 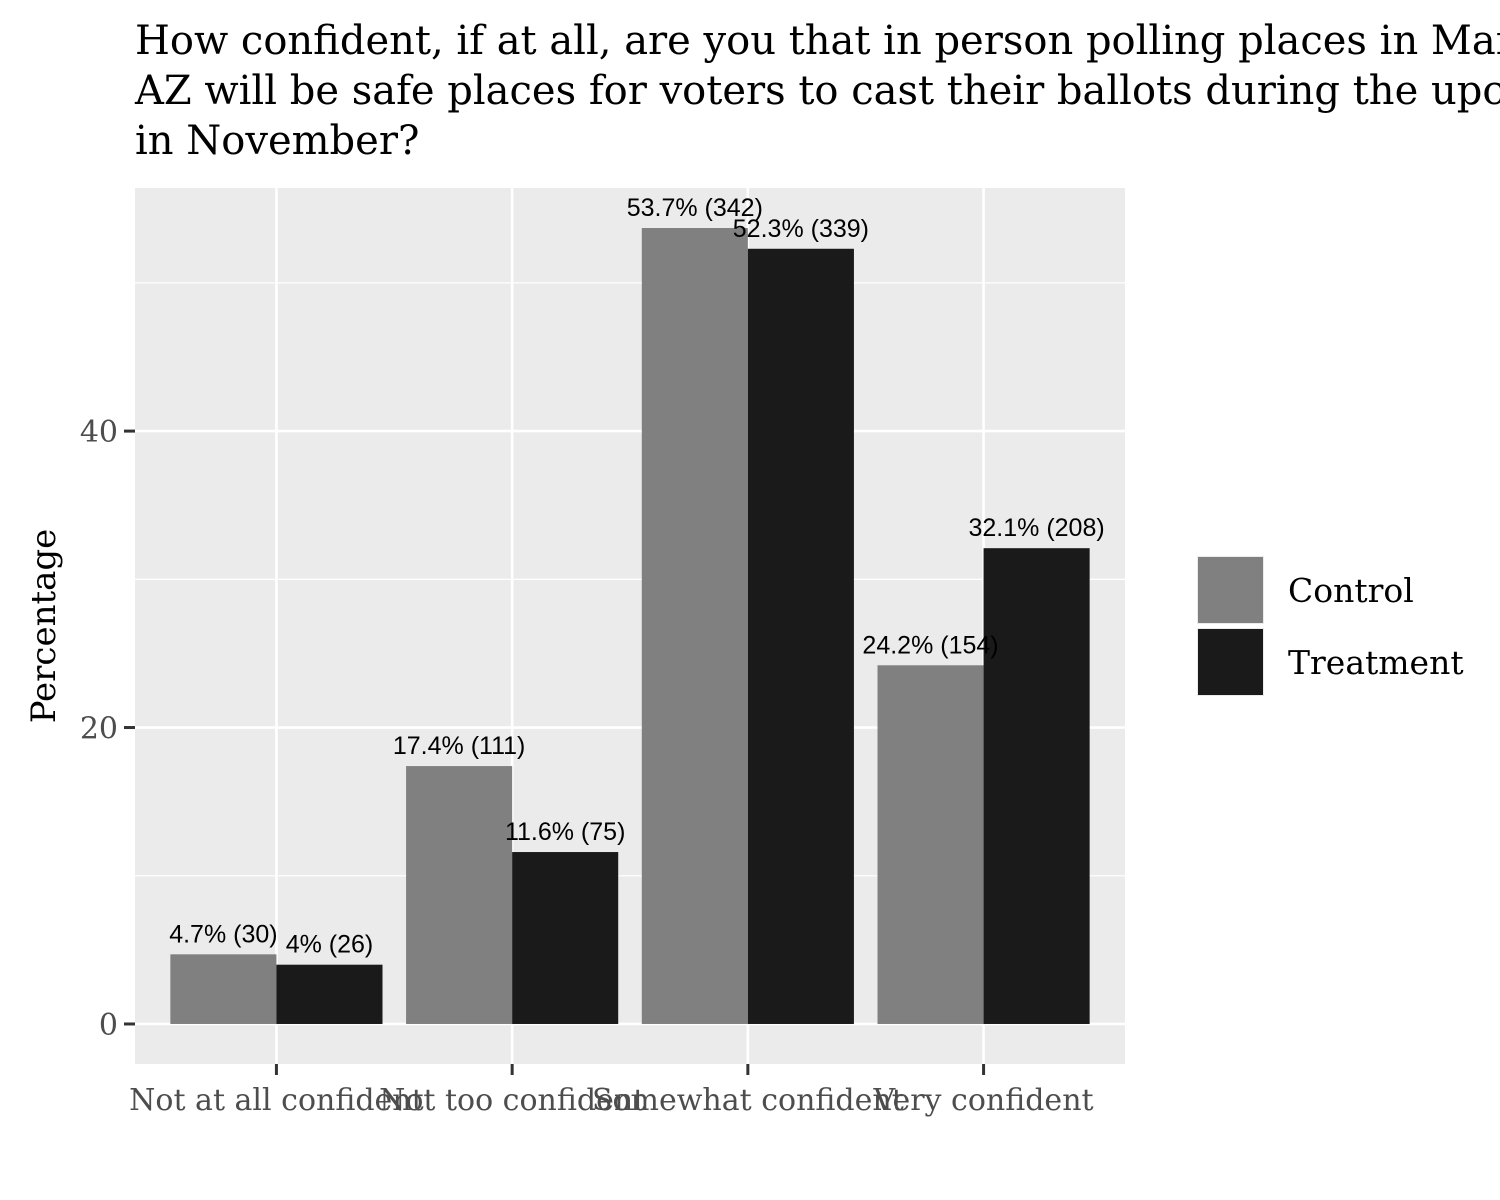 What do you see at coordinates (99, 432) in the screenshot?
I see `y-tick-label: 40` at bounding box center [99, 432].